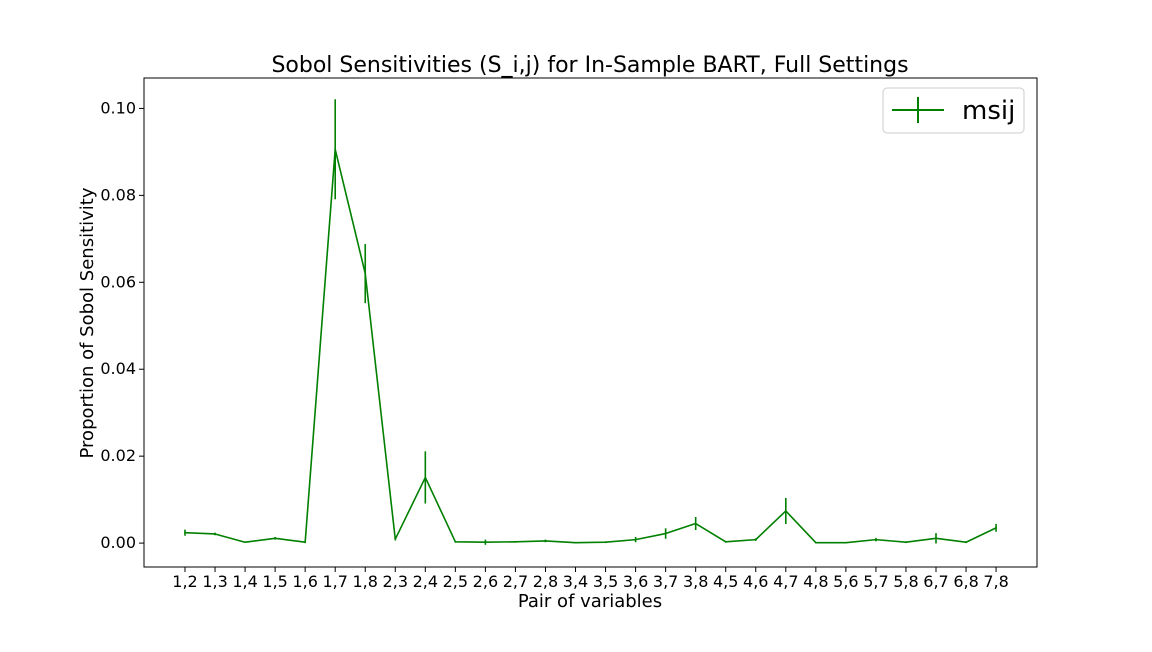 This screenshot has width=1152, height=652. Describe the element at coordinates (118, 281) in the screenshot. I see `y-tick-label: 0.06` at that location.